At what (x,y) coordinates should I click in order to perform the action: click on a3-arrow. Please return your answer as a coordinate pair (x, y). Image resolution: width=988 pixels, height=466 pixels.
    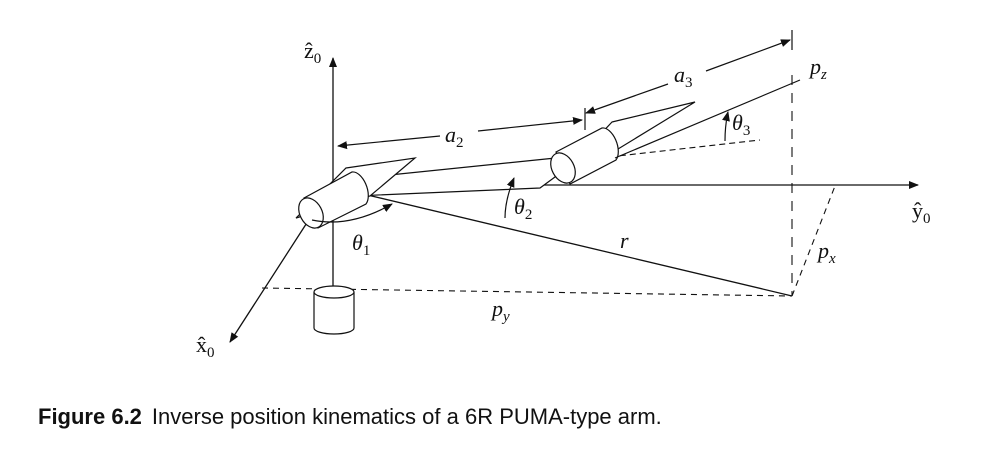
    Looking at the image, I should click on (627, 98).